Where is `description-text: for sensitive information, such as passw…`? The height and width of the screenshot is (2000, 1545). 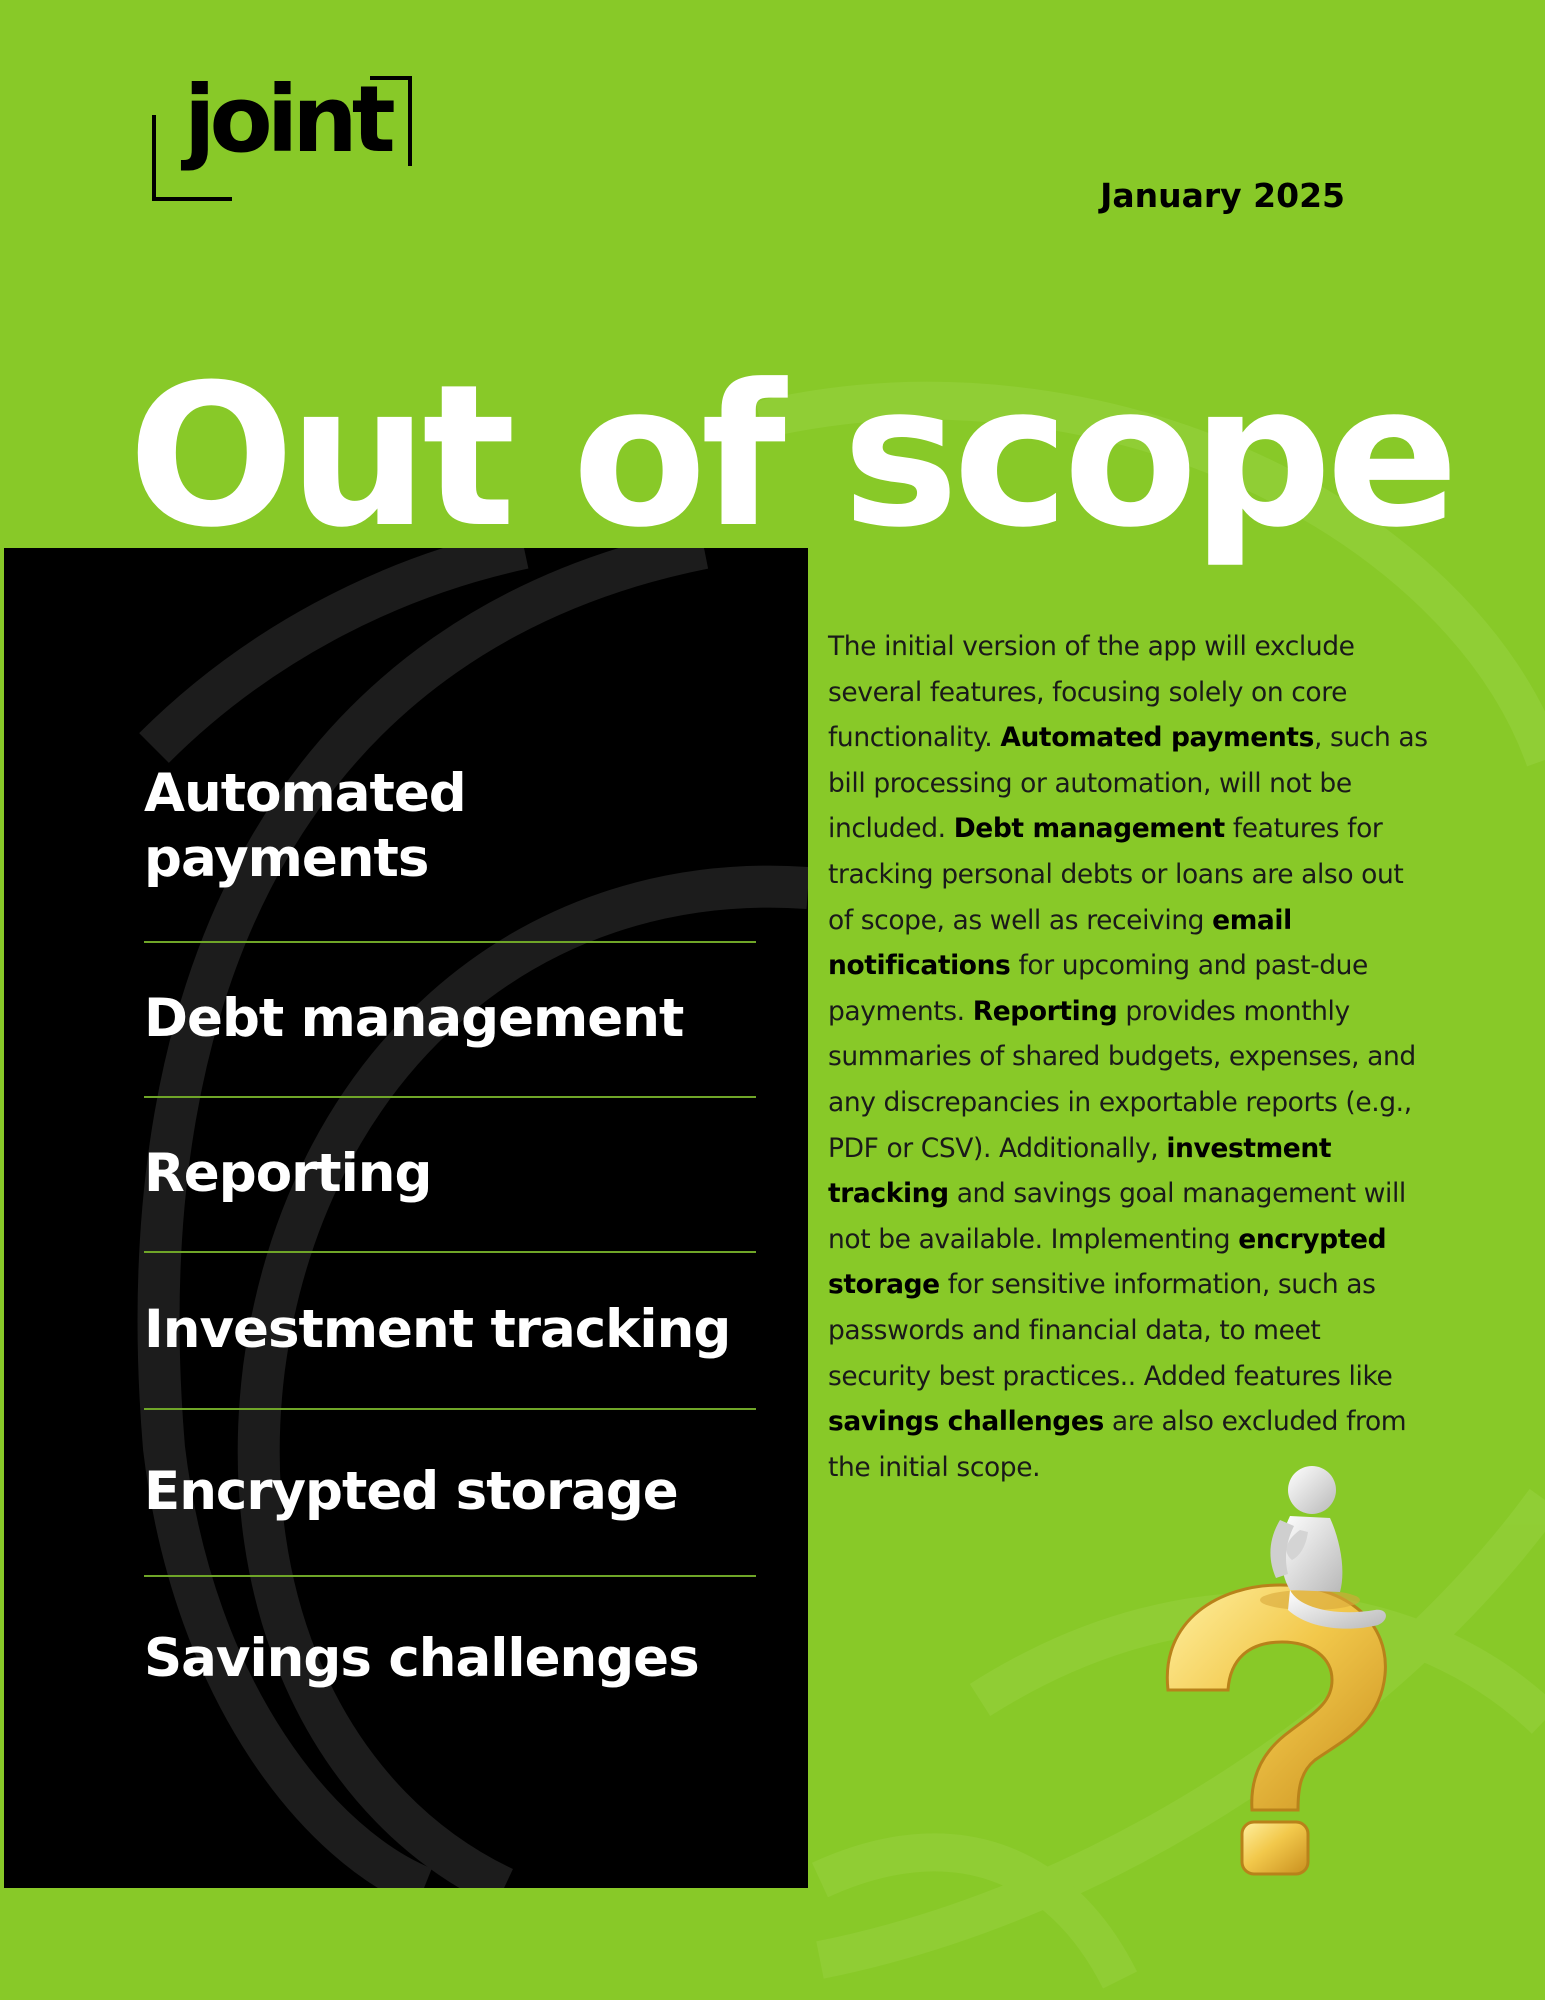
description-text: for sensitive information, such as passw… is located at coordinates (1110, 1330).